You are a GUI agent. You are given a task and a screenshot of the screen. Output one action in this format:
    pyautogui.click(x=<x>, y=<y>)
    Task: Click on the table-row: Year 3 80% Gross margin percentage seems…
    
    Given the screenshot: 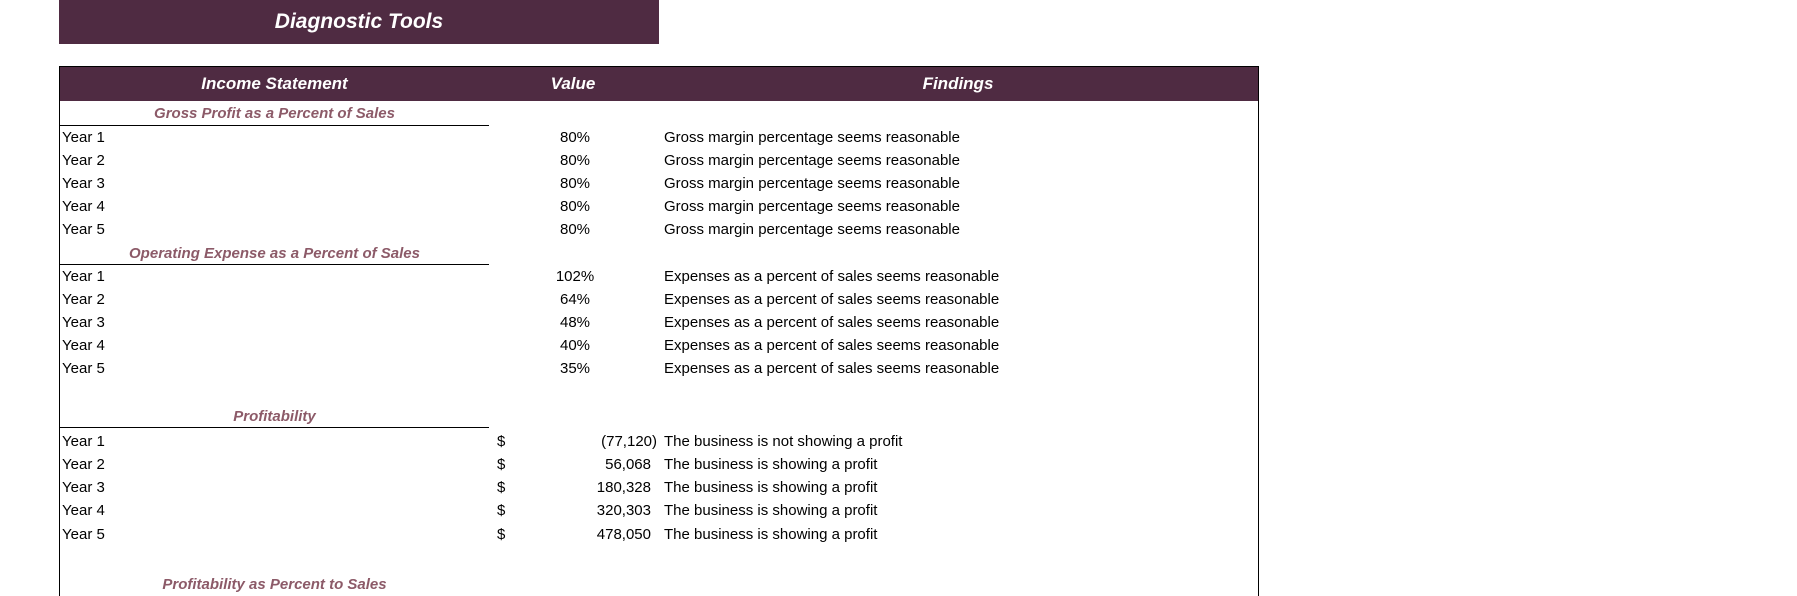 What is the action you would take?
    pyautogui.click(x=659, y=183)
    